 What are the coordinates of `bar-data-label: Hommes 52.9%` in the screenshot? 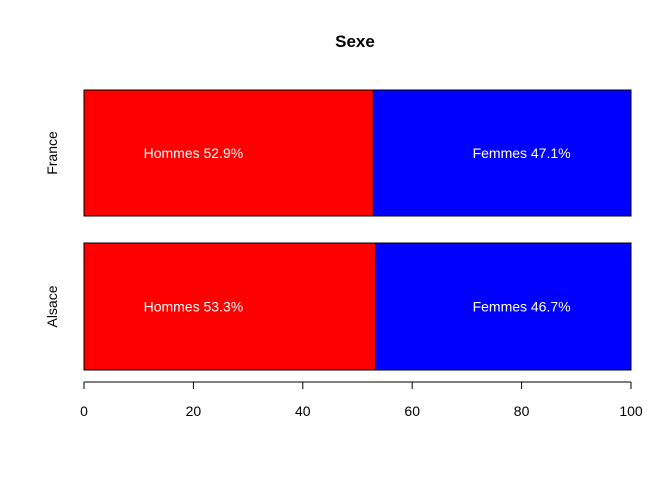 It's located at (194, 153).